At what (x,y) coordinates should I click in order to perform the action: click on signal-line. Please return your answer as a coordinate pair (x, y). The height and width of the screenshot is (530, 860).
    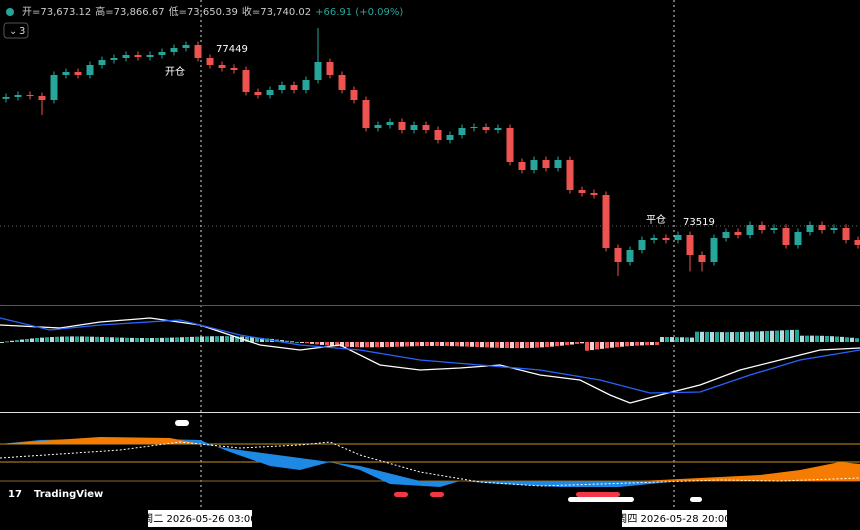
    Looking at the image, I should click on (430, 355).